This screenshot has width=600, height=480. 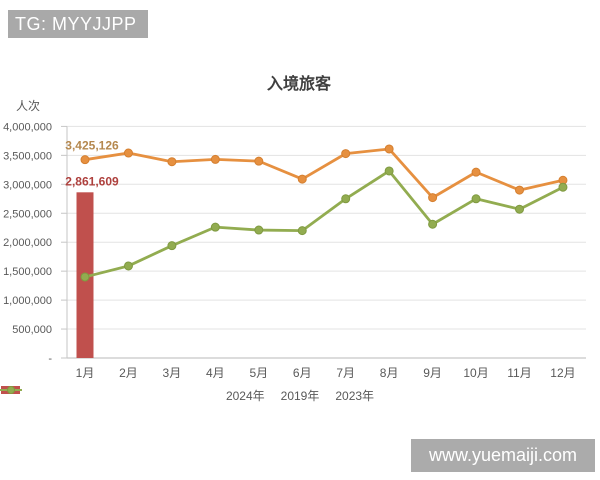 I want to click on x-tick-label: 5月, so click(x=258, y=373).